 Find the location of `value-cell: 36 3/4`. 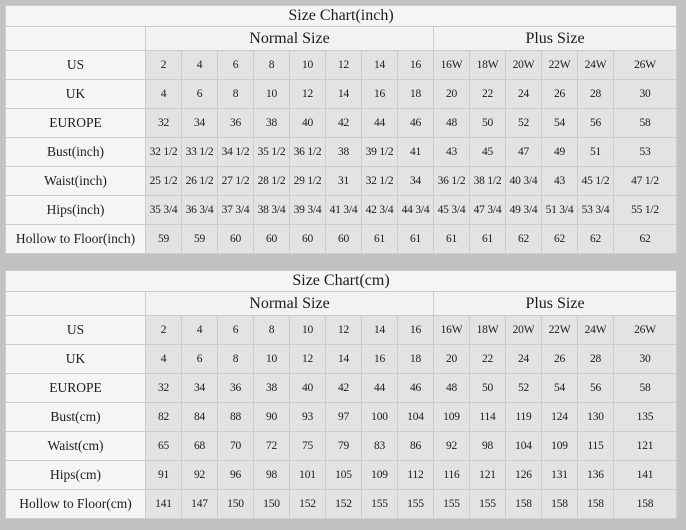

value-cell: 36 3/4 is located at coordinates (199, 210).